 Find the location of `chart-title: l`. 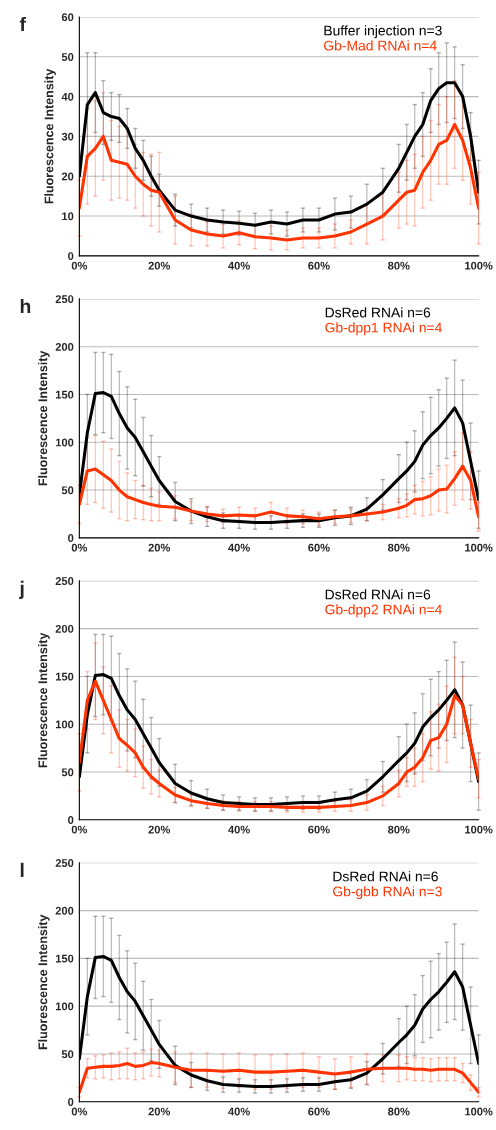

chart-title: l is located at coordinates (22, 869).